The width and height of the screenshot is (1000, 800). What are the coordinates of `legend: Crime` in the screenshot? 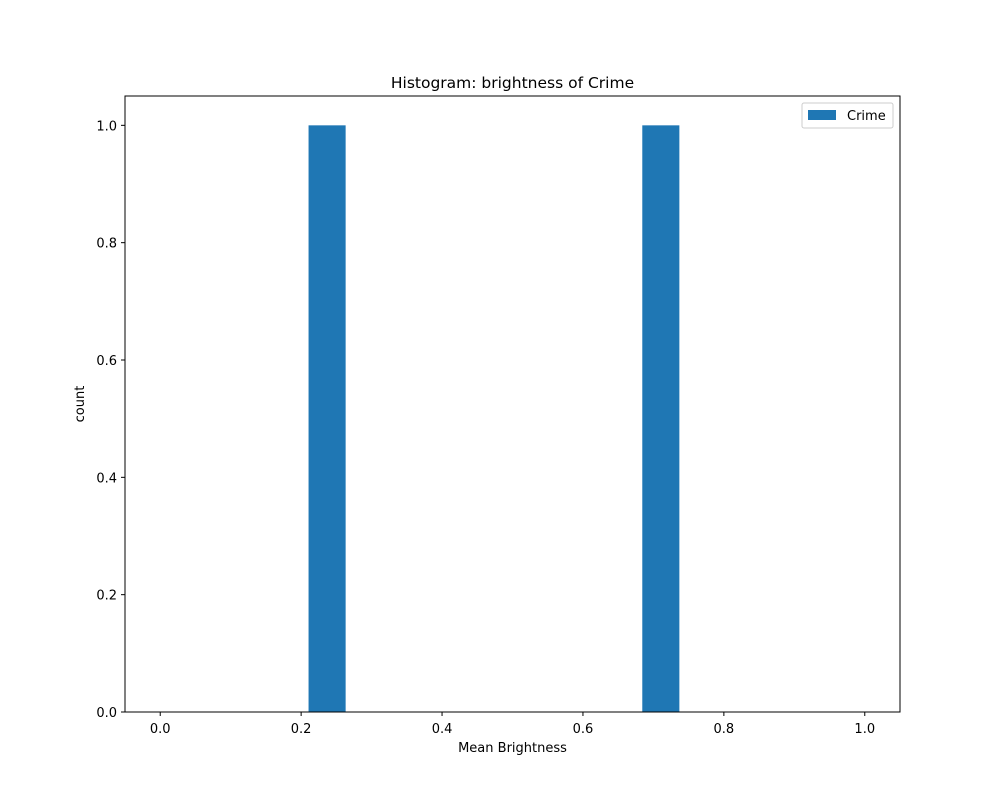 It's located at (847, 115).